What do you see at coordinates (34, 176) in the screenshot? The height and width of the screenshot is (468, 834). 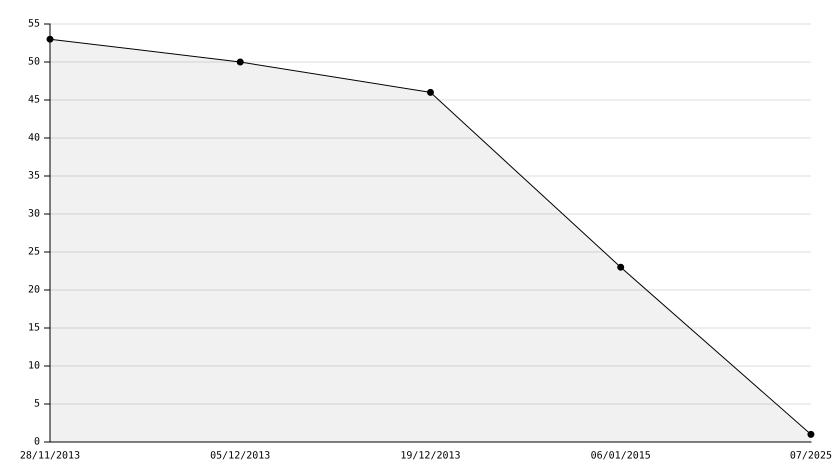 I see `y-tick-label: 35` at bounding box center [34, 176].